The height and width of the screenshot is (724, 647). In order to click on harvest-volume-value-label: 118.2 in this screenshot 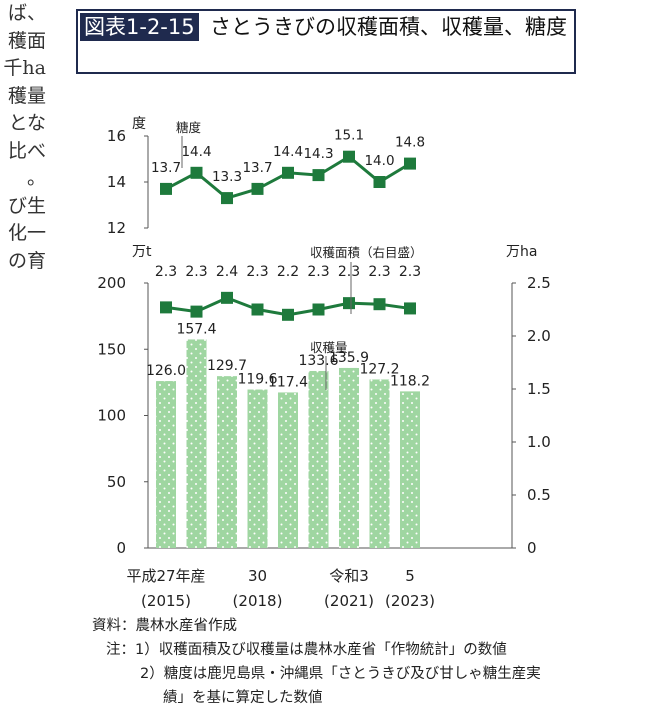, I will do `click(410, 381)`.